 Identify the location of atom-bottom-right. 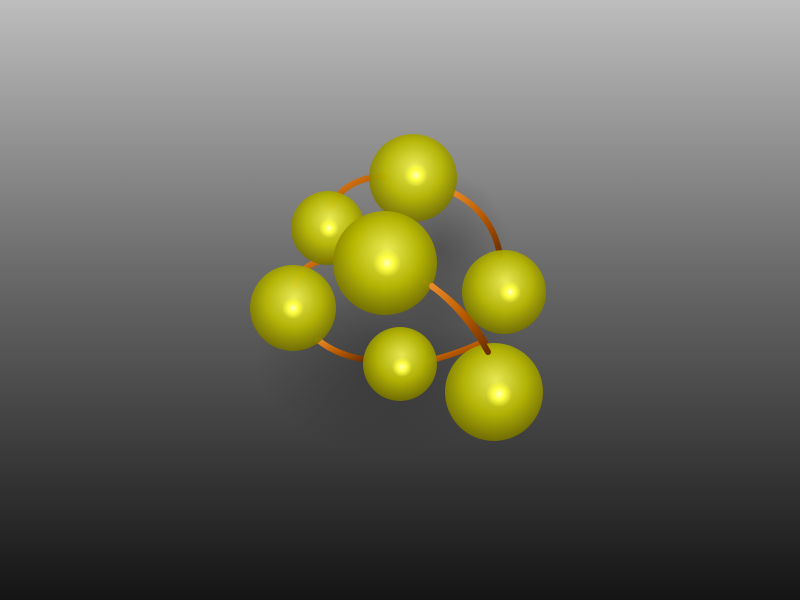
(494, 392).